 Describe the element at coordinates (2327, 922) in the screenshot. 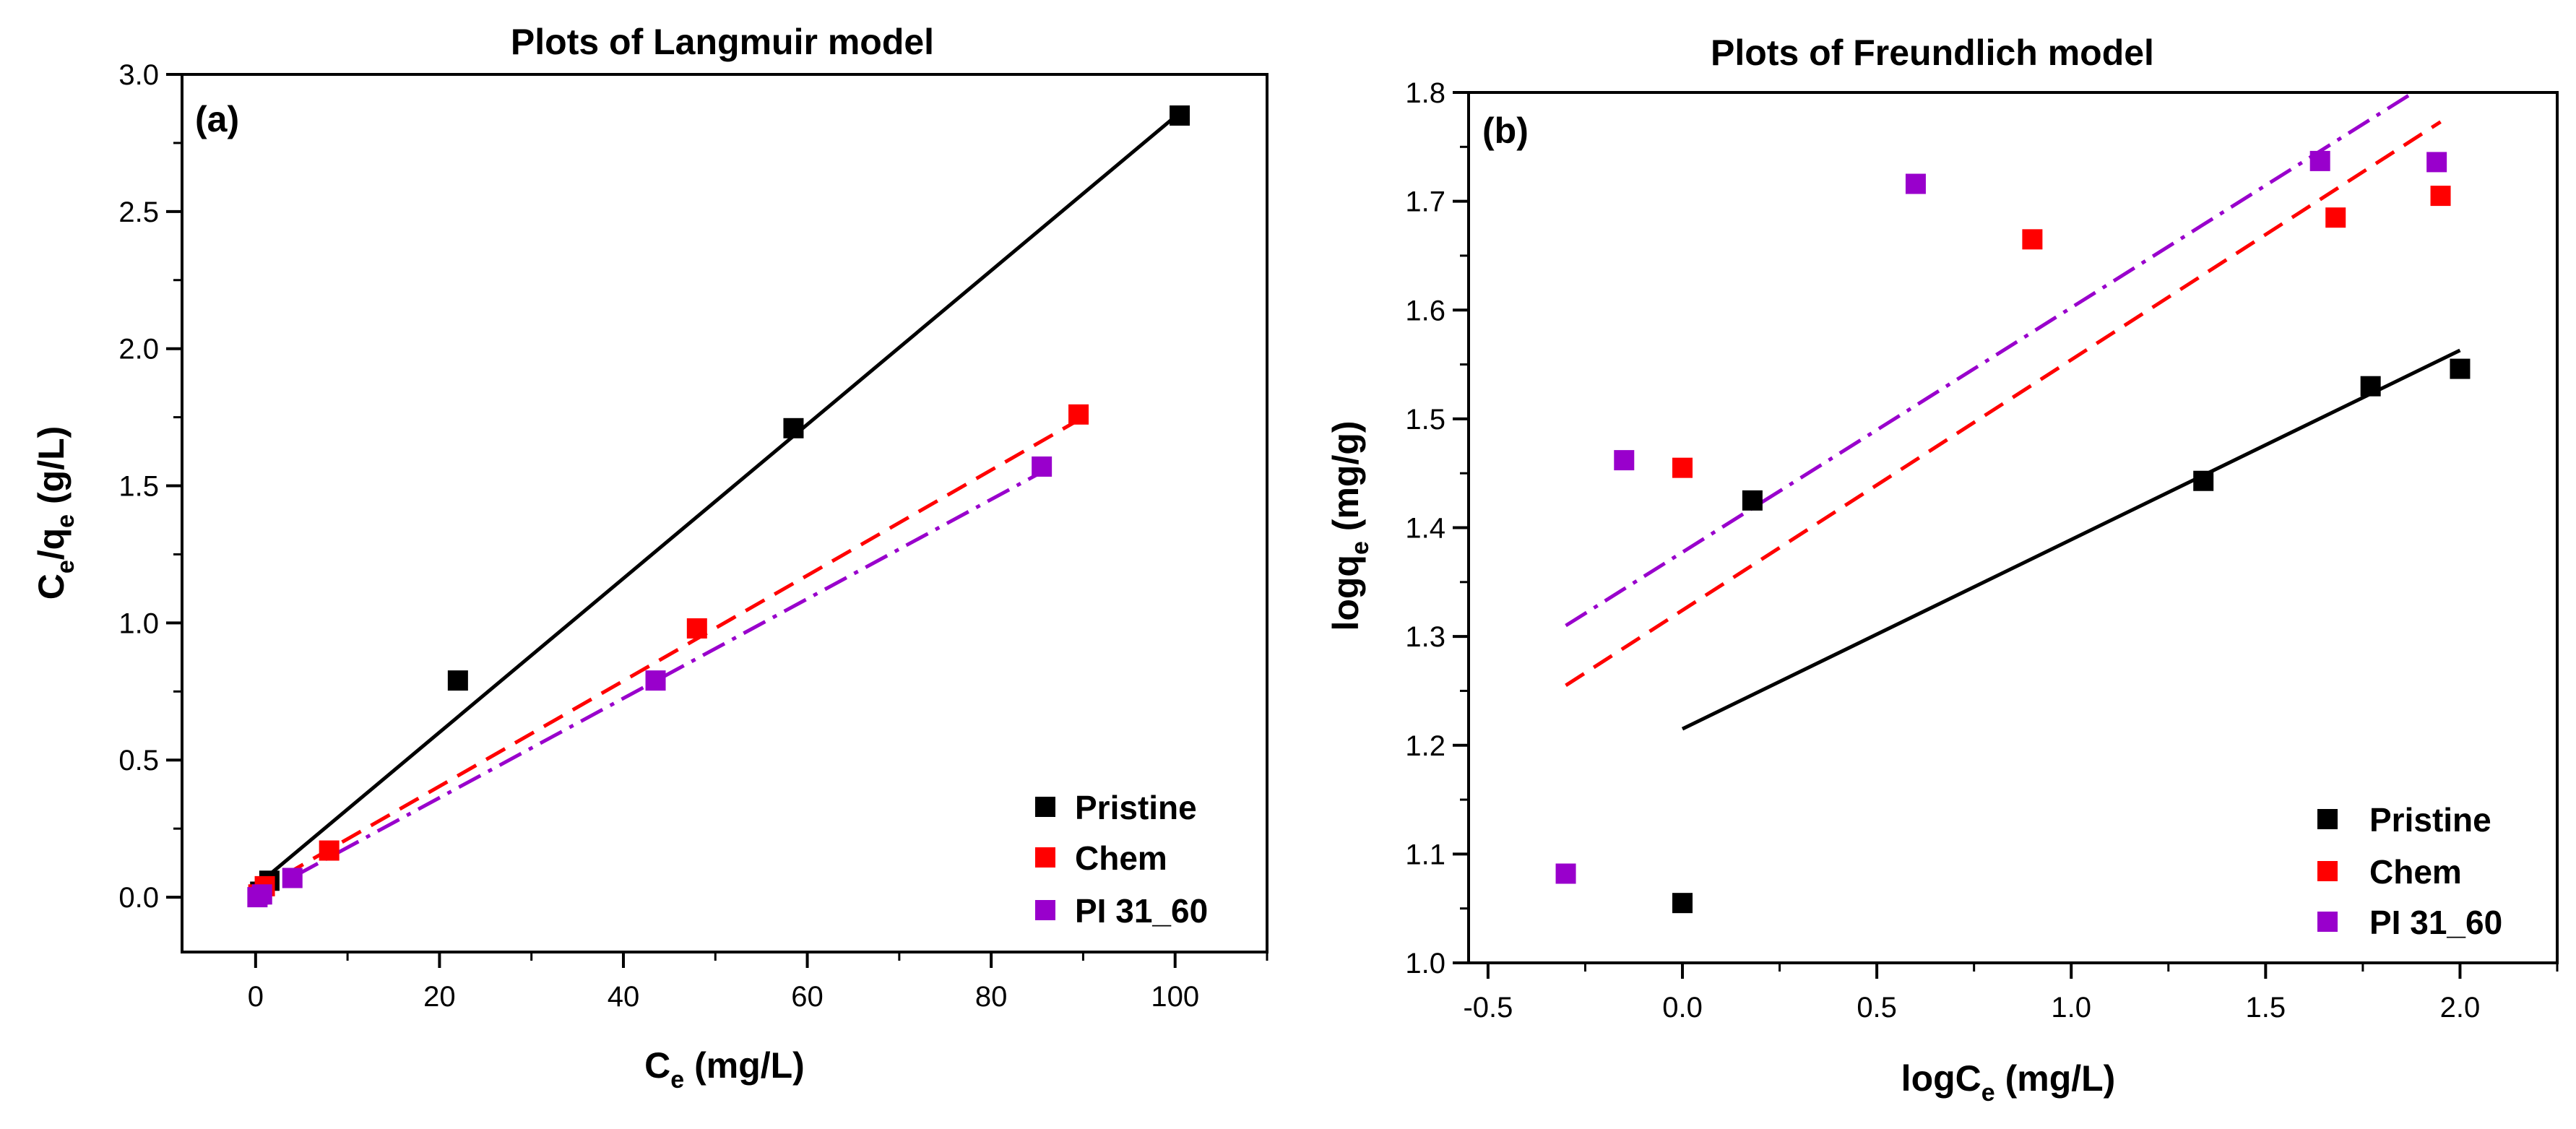

I see `chart-b-legend-marker-pi` at that location.